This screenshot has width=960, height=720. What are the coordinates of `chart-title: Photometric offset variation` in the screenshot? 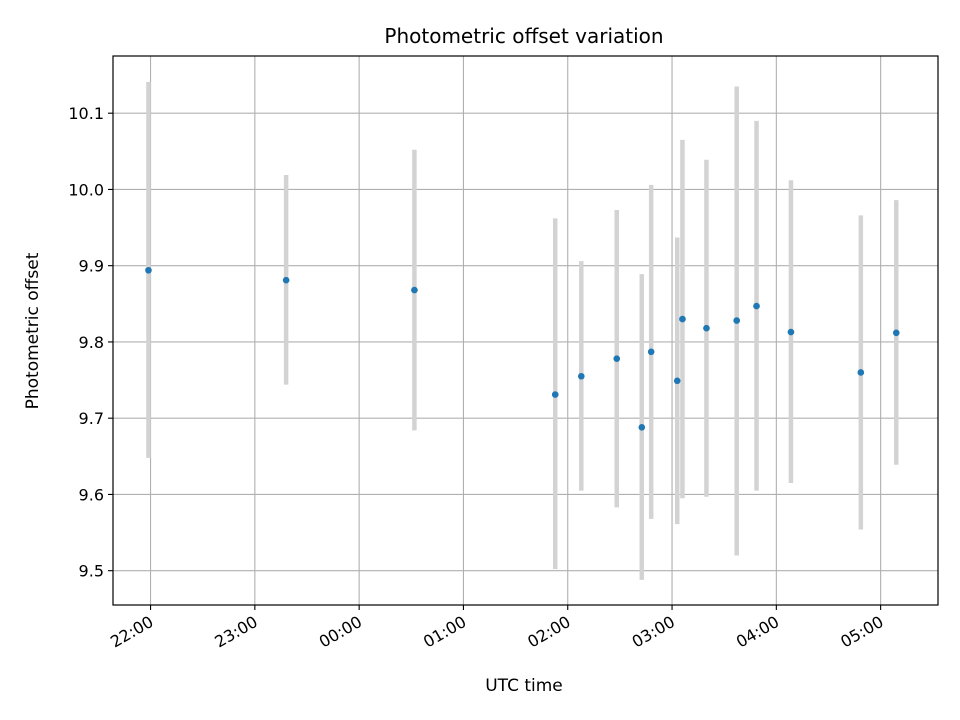 It's located at (523, 36).